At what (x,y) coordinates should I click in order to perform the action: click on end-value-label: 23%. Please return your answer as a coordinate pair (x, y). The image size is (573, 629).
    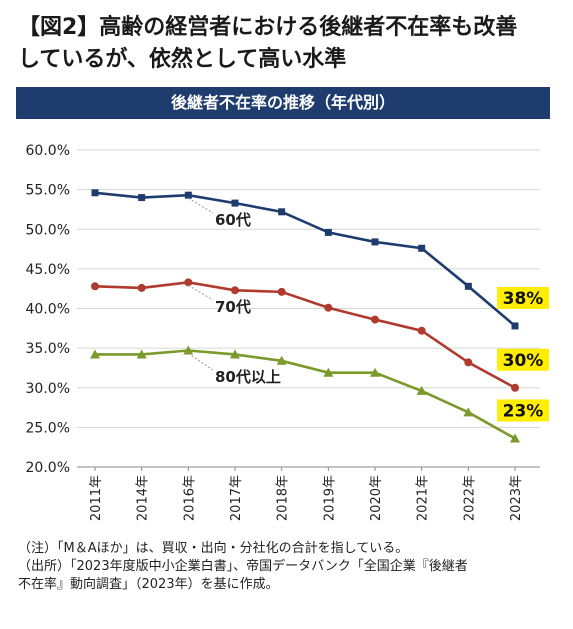
    Looking at the image, I should click on (523, 411).